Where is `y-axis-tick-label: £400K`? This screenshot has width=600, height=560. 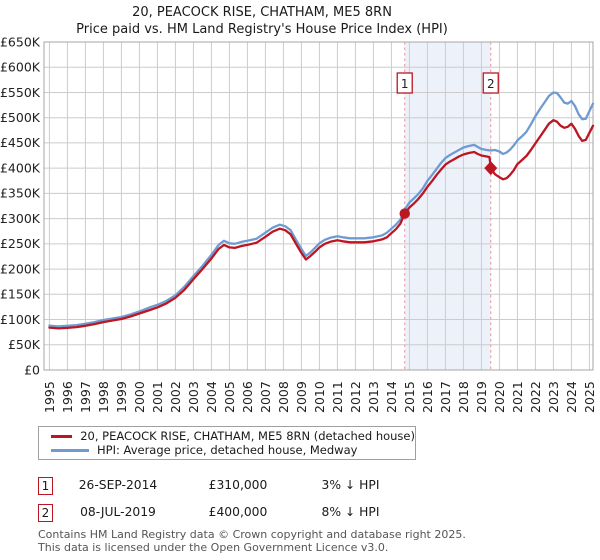 y-axis-tick-label: £400K is located at coordinates (20, 167).